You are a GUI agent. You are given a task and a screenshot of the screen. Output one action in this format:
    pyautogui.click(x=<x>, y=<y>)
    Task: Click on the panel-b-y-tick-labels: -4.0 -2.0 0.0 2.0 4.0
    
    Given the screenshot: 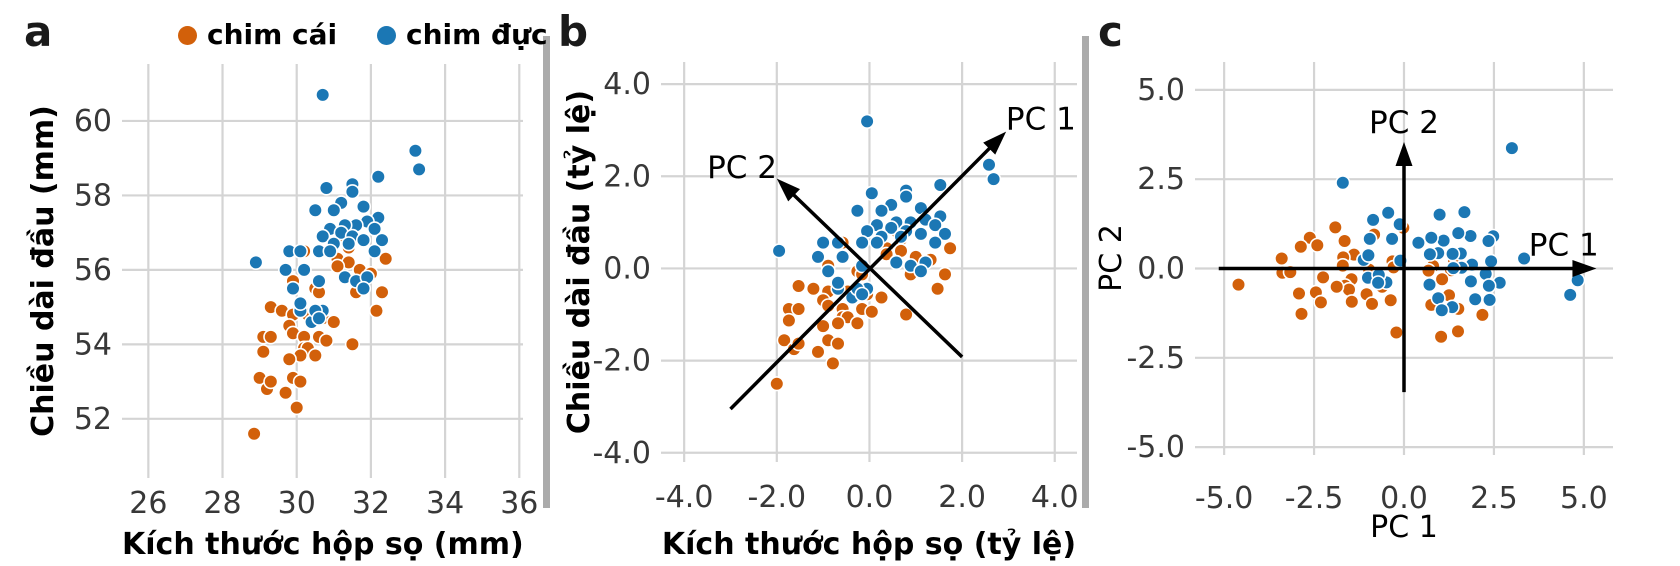 What is the action you would take?
    pyautogui.click(x=621, y=269)
    